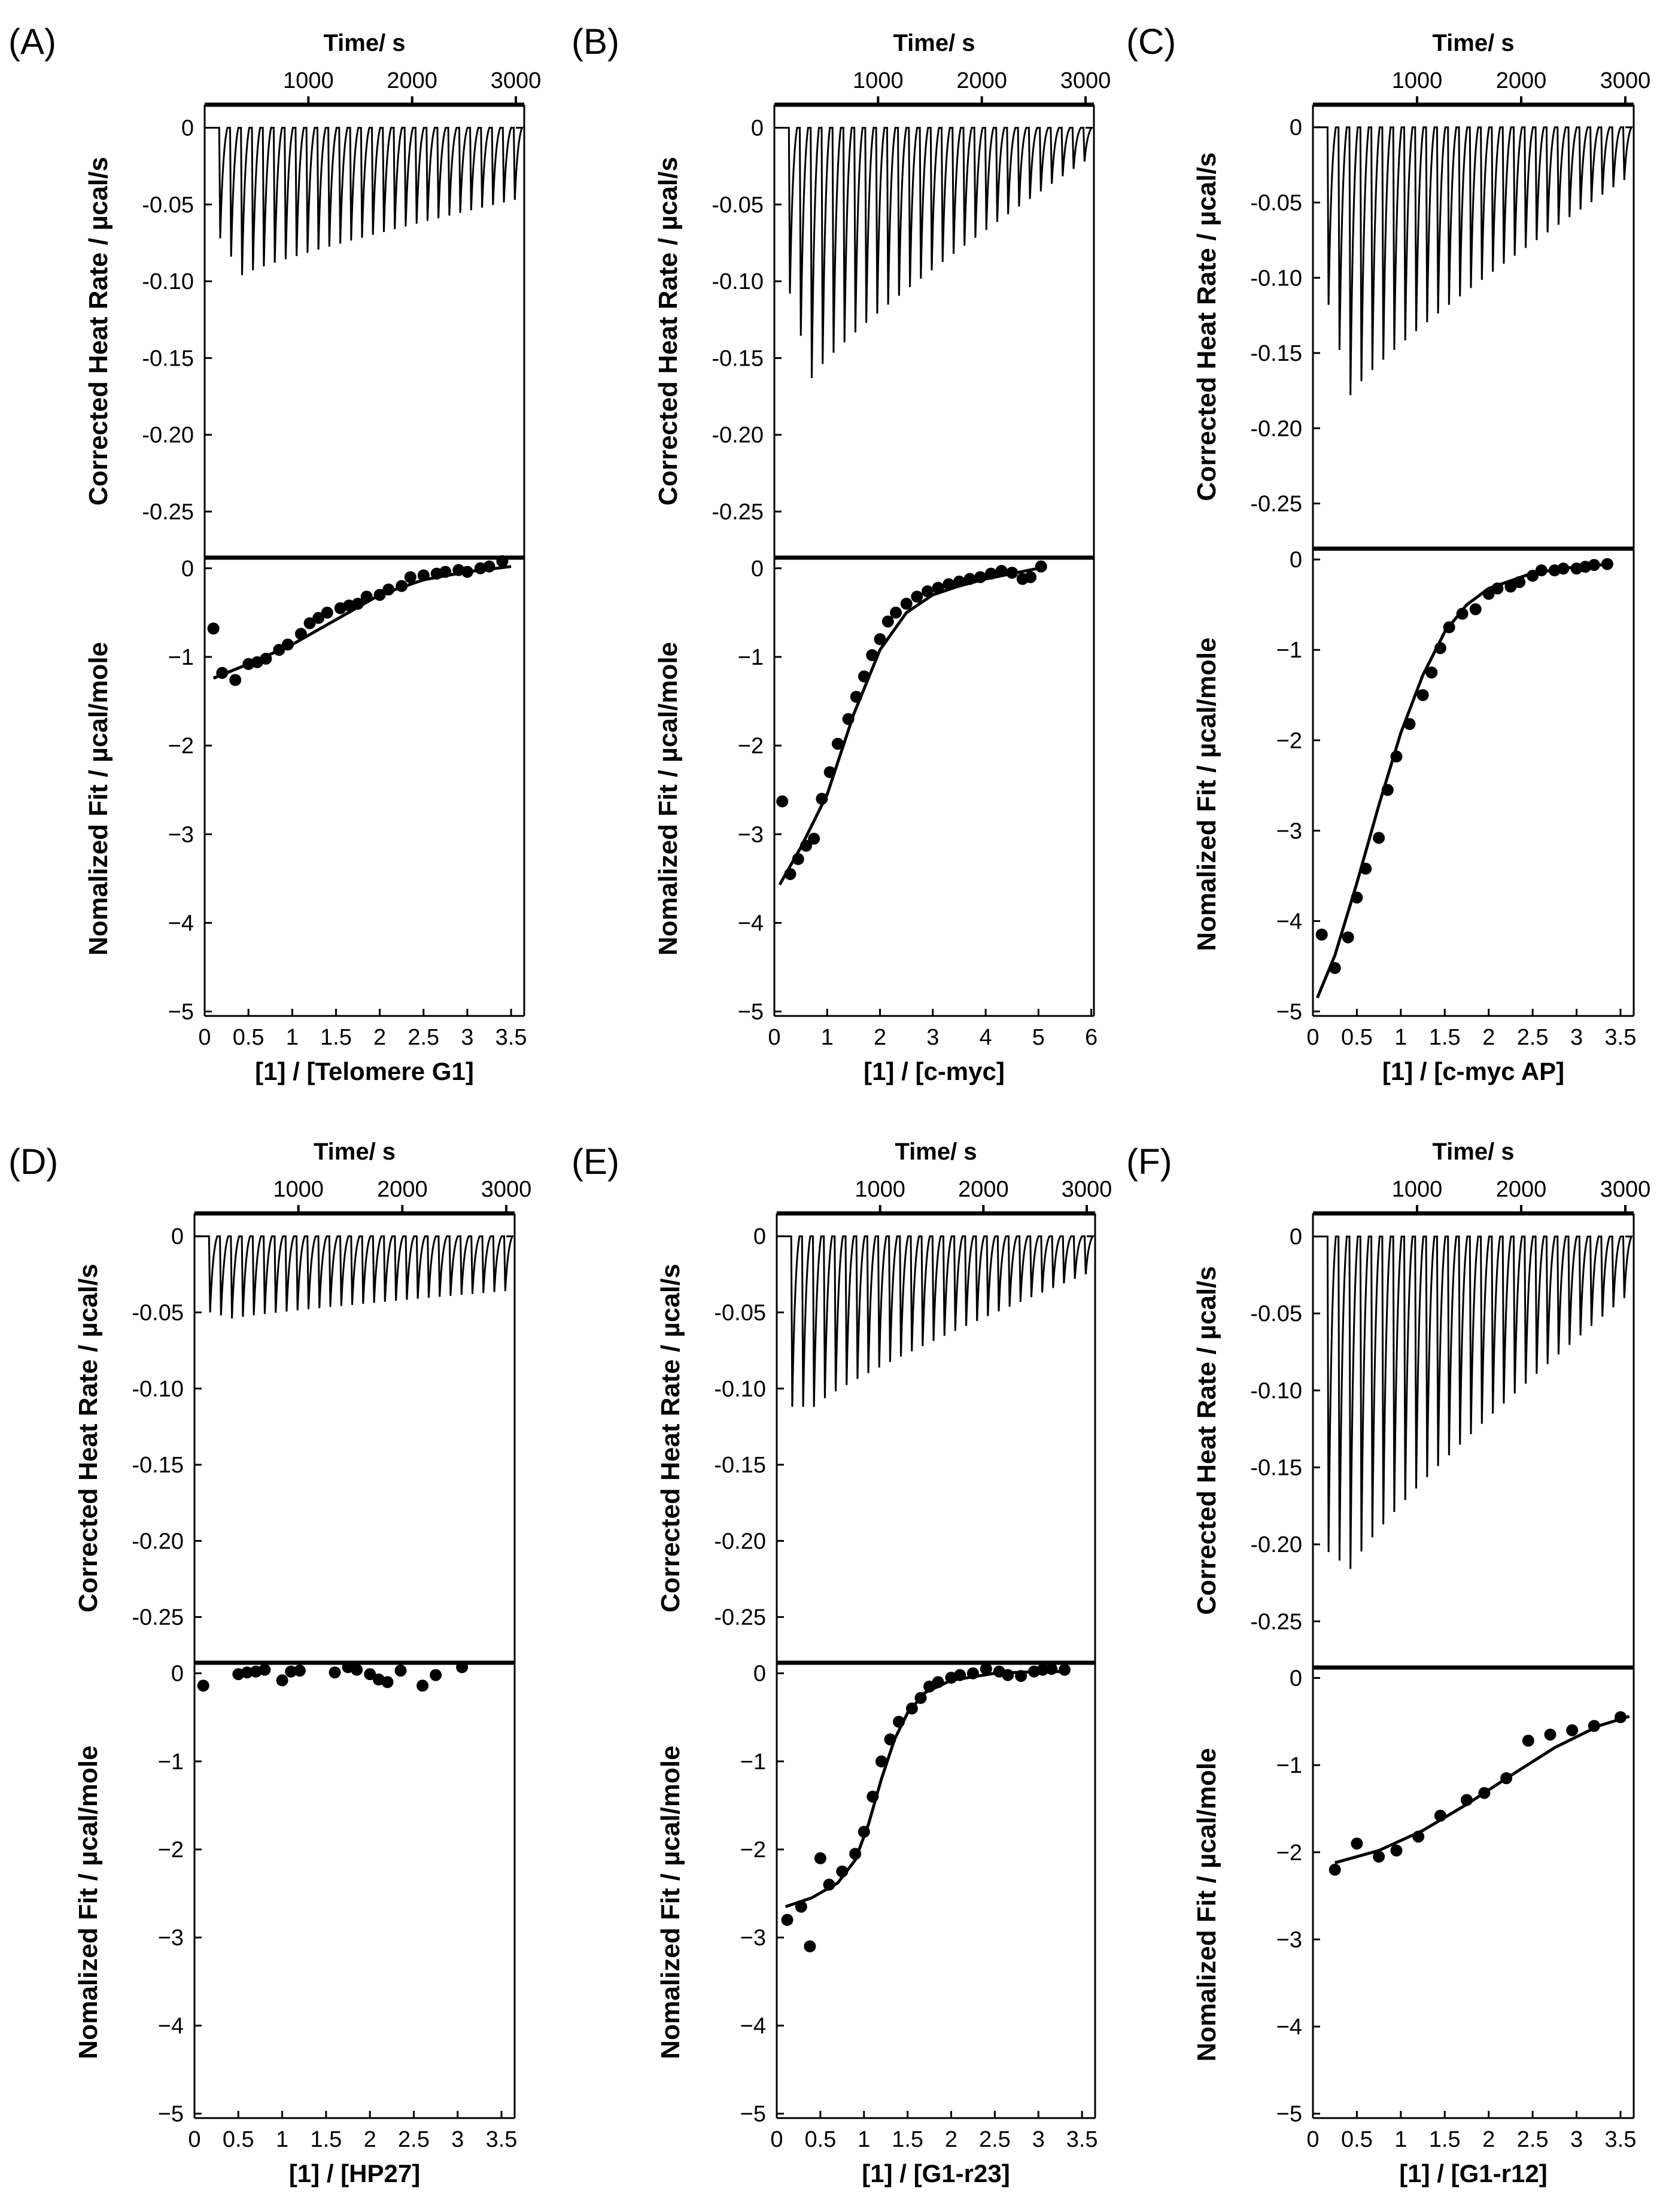 Image resolution: width=1669 pixels, height=2212 pixels. Describe the element at coordinates (740, 1617) in the screenshot. I see `top-y-tick-label: -0.25` at that location.